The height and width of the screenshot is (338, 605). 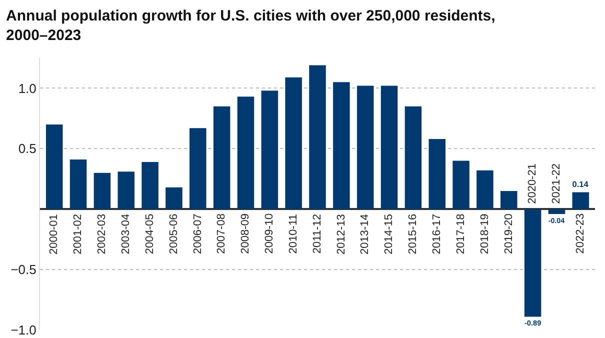 I want to click on x-tick-label: 2019-20, so click(x=508, y=234).